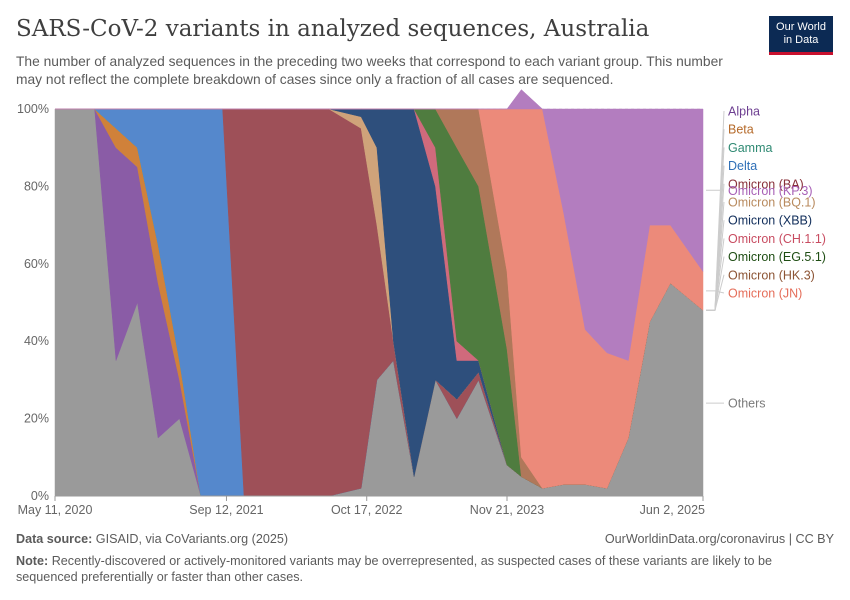 The height and width of the screenshot is (600, 850). I want to click on x-tick-label: Oct 17, 2022, so click(367, 510).